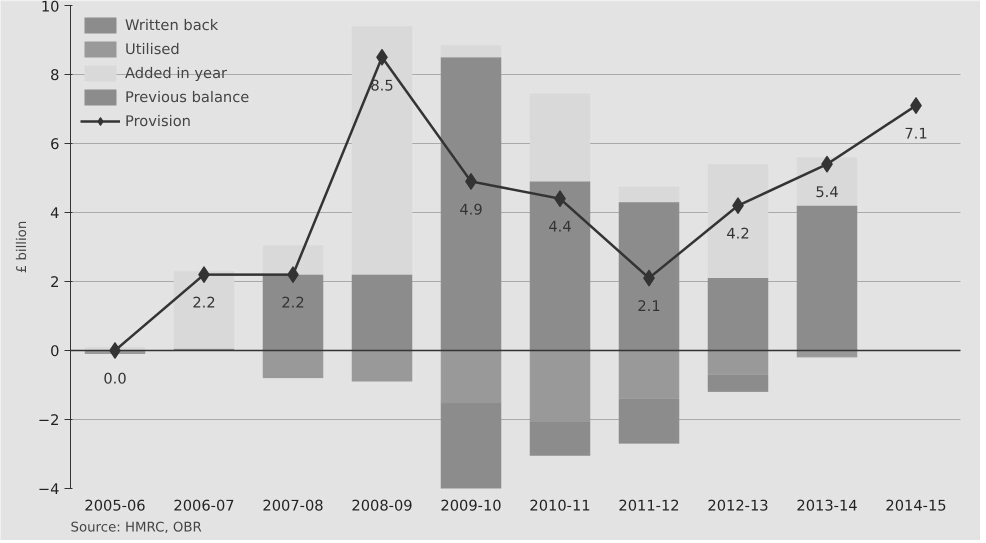 The height and width of the screenshot is (543, 986). What do you see at coordinates (115, 379) in the screenshot?
I see `data-label: 0.0` at bounding box center [115, 379].